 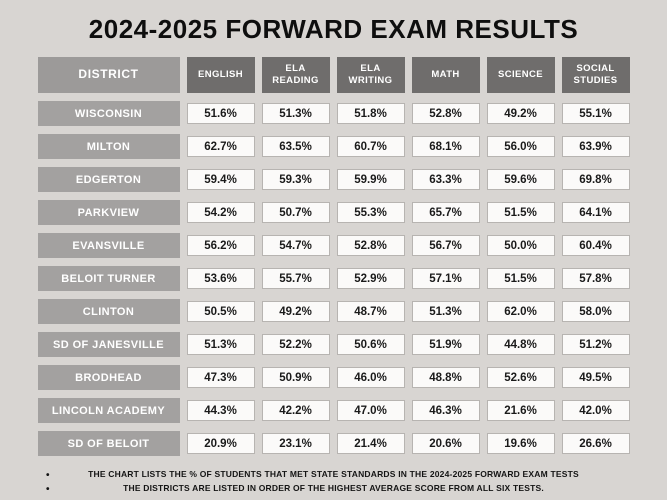 I want to click on score-cell: 68.1%, so click(x=445, y=146).